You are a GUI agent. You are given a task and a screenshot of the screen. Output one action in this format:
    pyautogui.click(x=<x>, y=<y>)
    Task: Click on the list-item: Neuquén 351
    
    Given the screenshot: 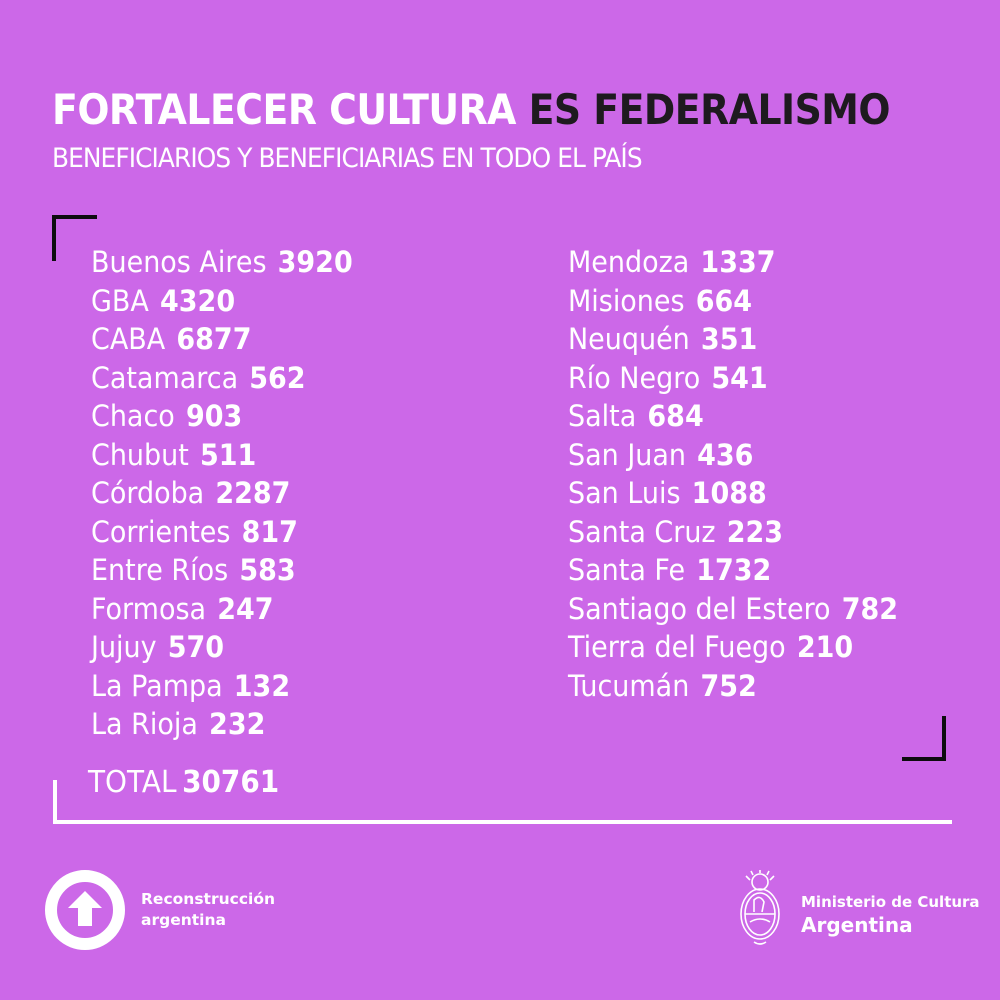 What is the action you would take?
    pyautogui.click(x=663, y=339)
    